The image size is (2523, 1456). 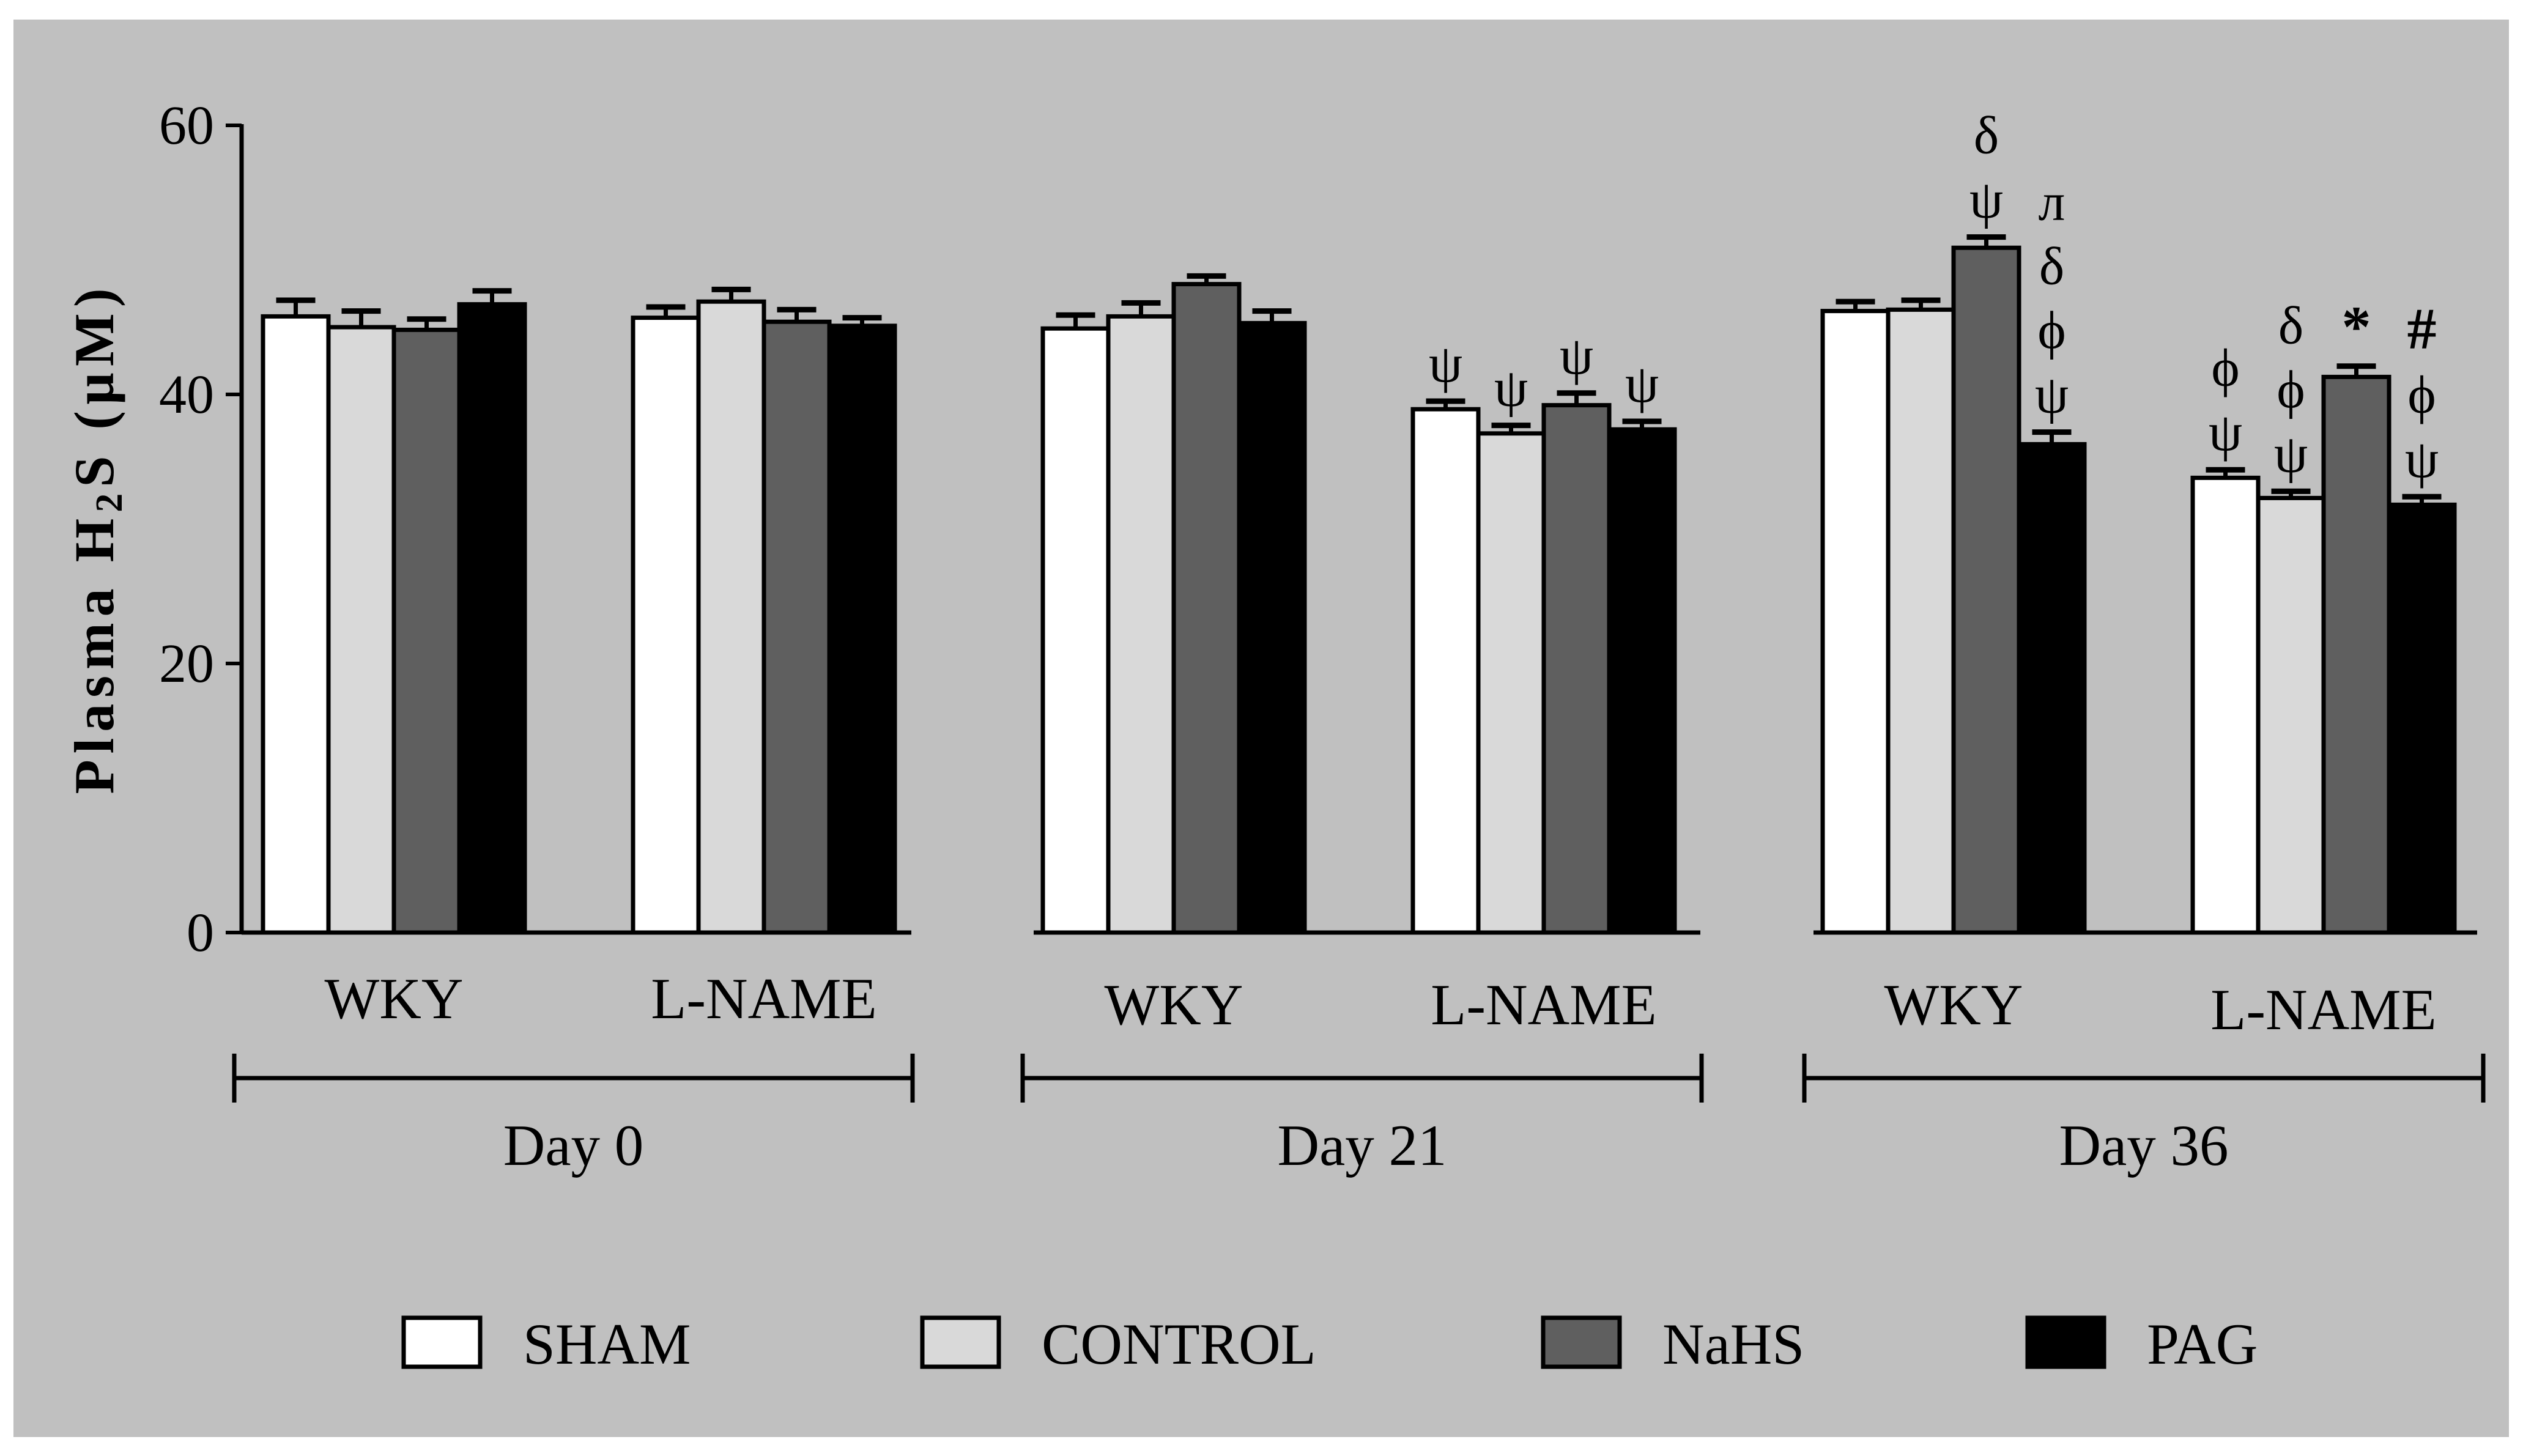 What do you see at coordinates (573, 1145) in the screenshot?
I see `period-label: Day 0` at bounding box center [573, 1145].